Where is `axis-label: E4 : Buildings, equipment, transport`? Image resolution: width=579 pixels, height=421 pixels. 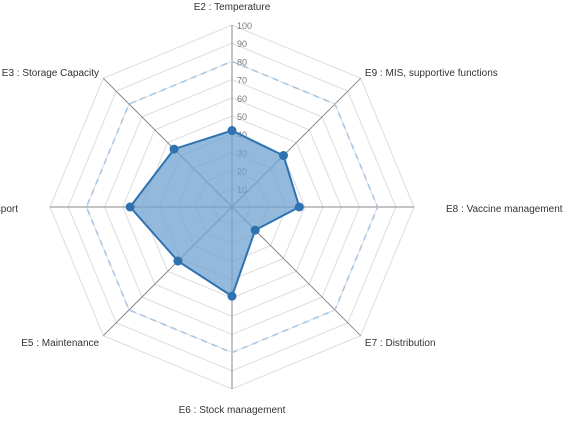
axis-label: E4 : Buildings, equipment, transport is located at coordinates (9, 209).